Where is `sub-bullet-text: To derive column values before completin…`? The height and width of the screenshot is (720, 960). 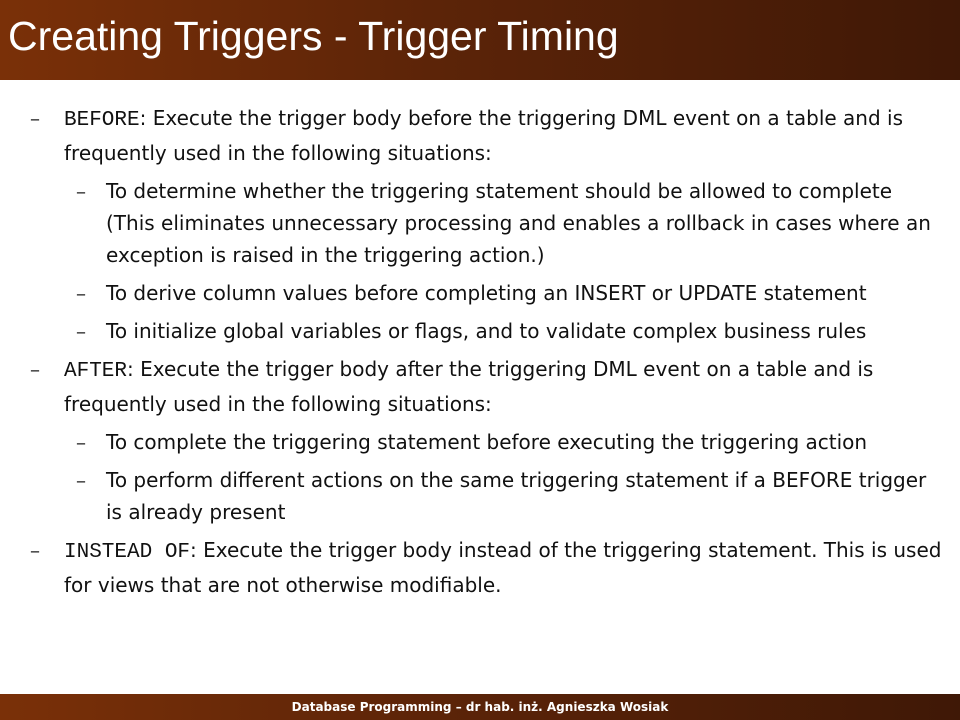 sub-bullet-text: To derive column values before completin… is located at coordinates (486, 293).